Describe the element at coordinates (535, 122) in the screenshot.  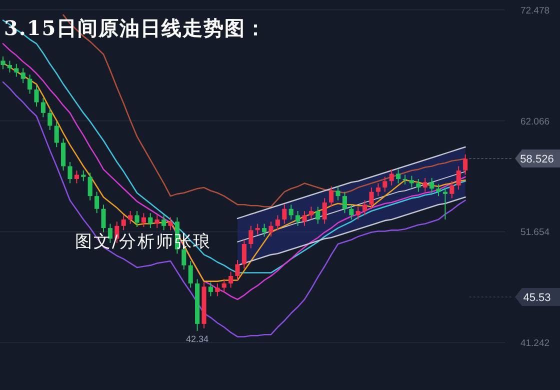
I see `y-tick-label: 62.066` at that location.